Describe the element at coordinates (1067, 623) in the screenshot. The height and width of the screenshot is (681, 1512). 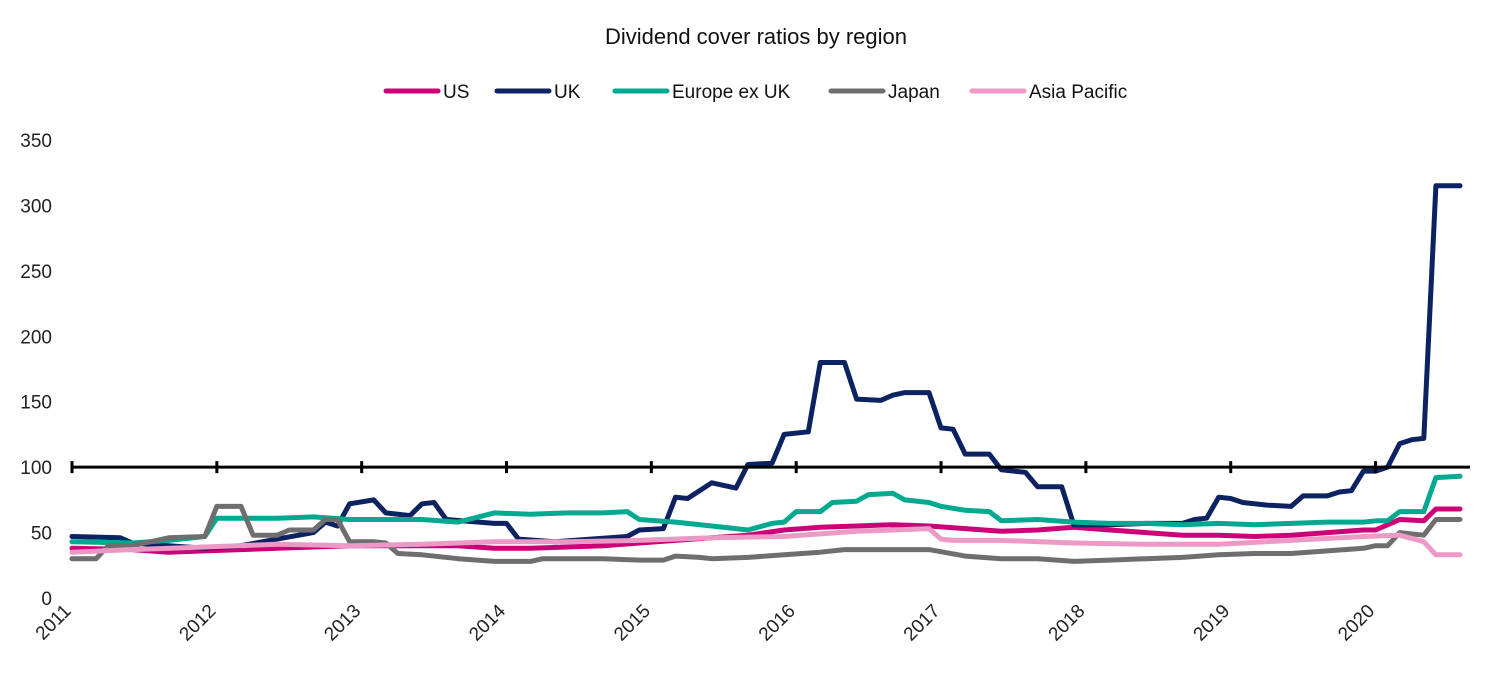
I see `x-tick-label: 2018` at that location.